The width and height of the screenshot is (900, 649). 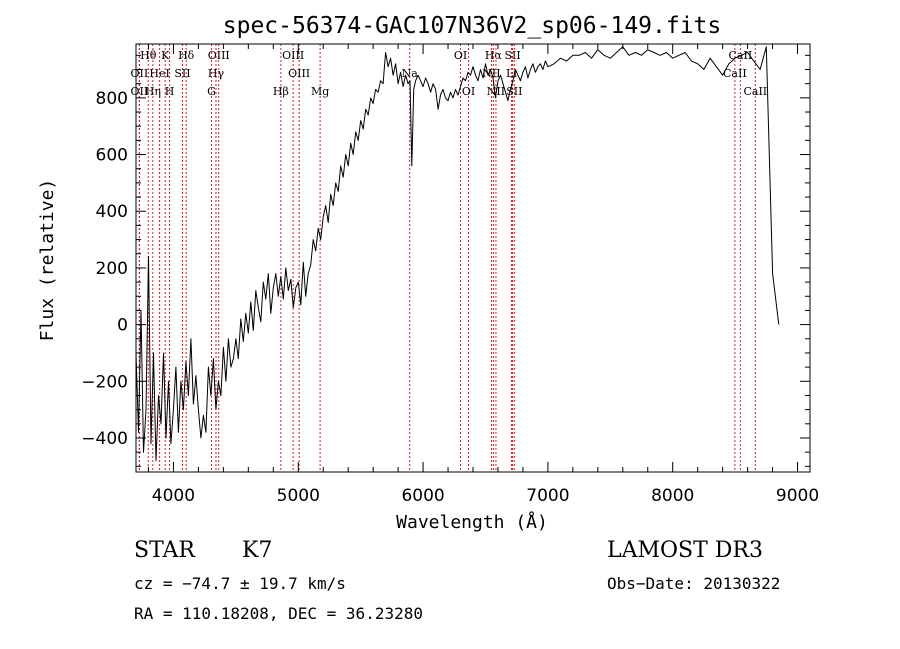 What do you see at coordinates (735, 73) in the screenshot?
I see `line-label-26: CaII` at bounding box center [735, 73].